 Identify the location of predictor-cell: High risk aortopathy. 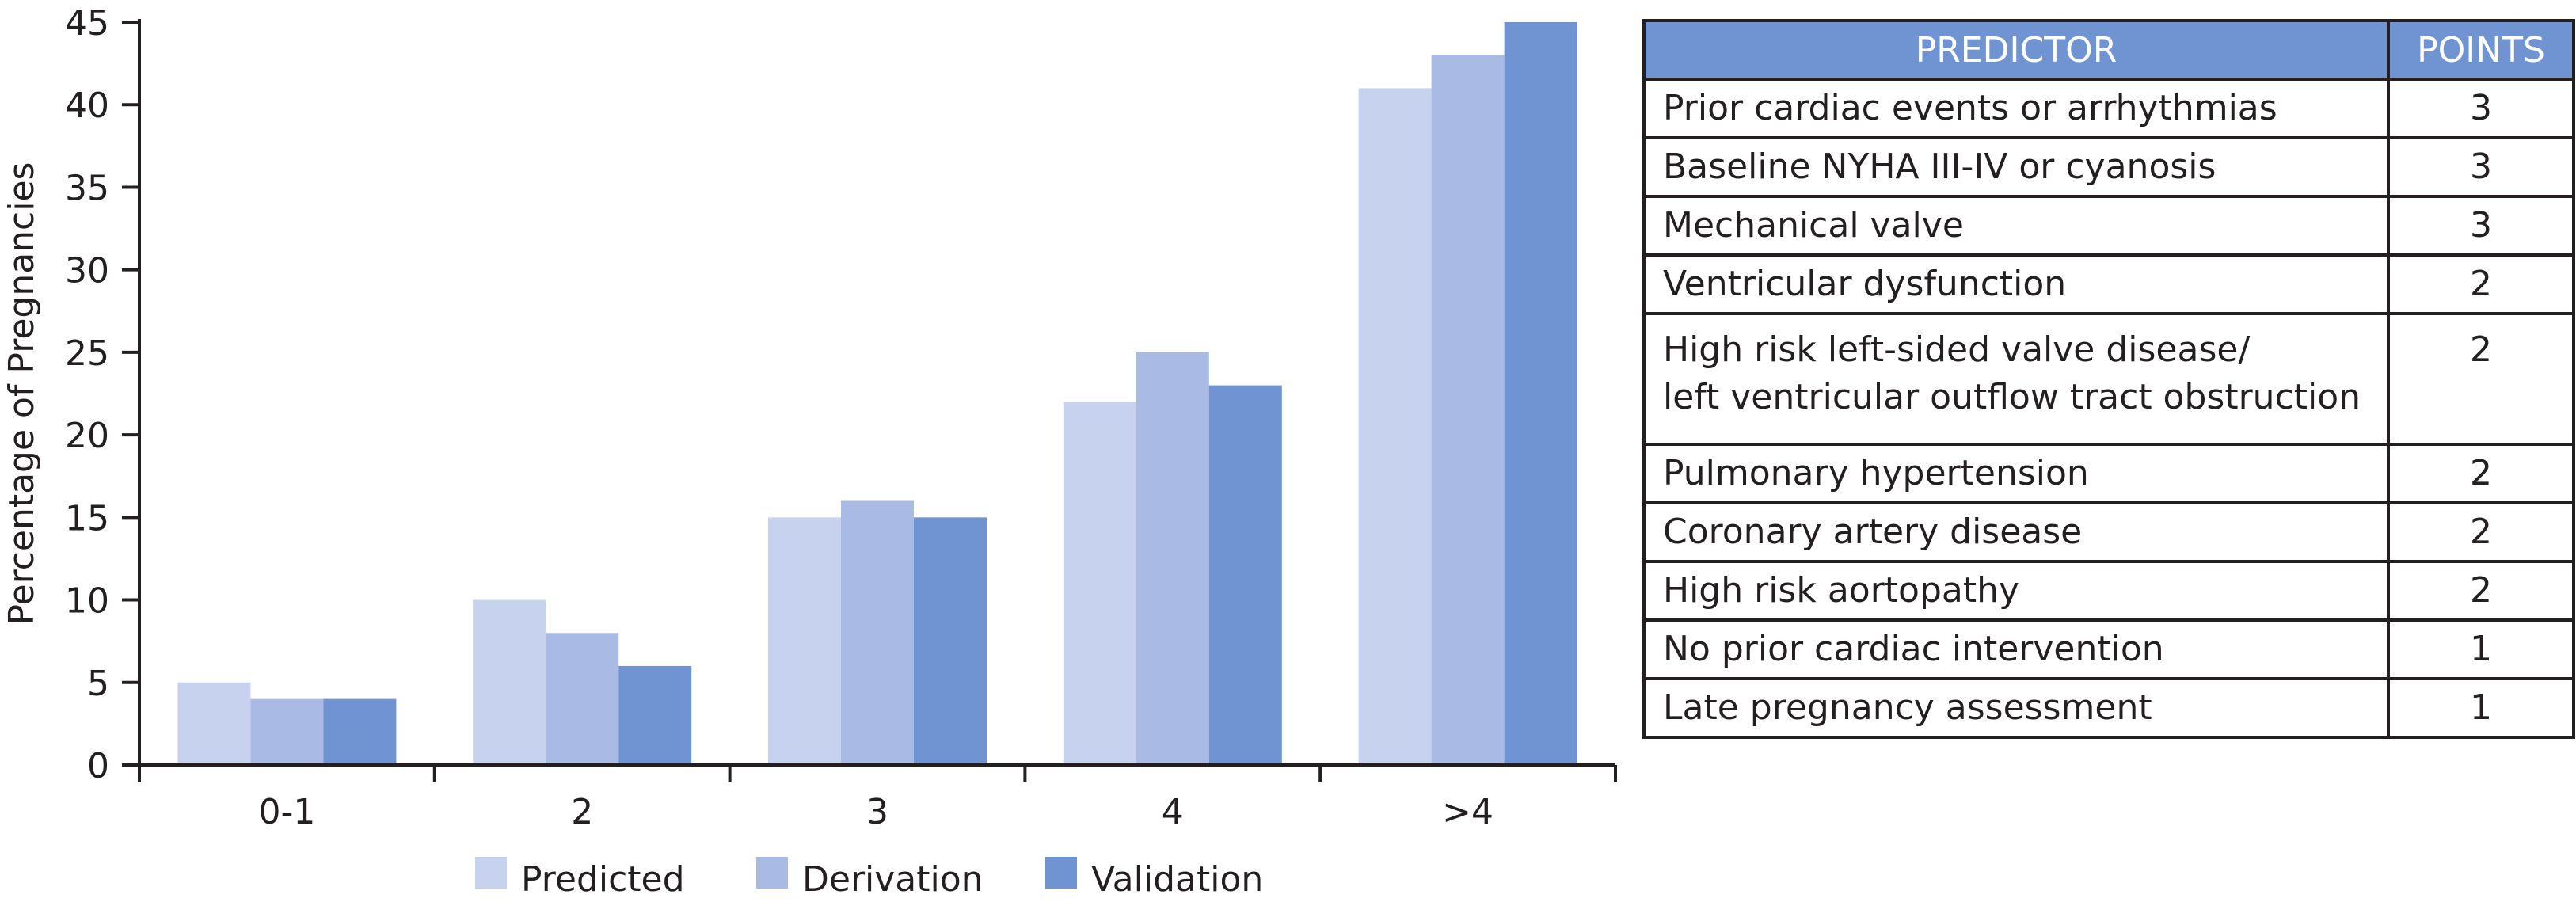
(2016, 591).